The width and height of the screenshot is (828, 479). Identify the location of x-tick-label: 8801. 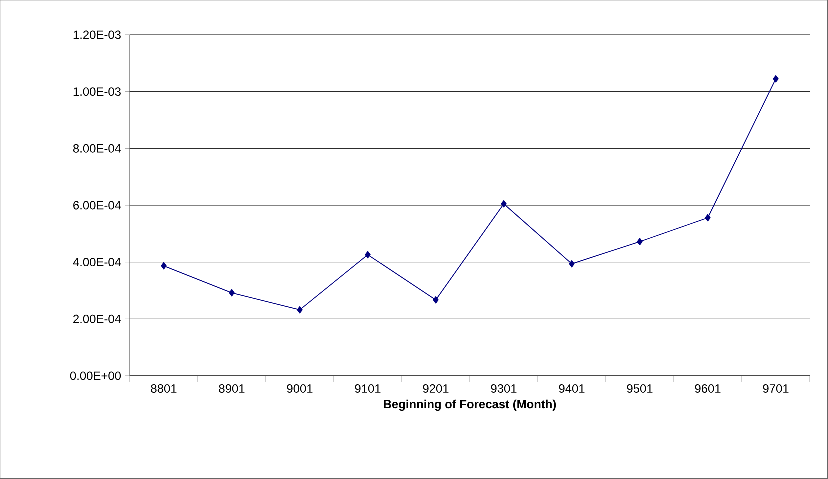
(164, 388).